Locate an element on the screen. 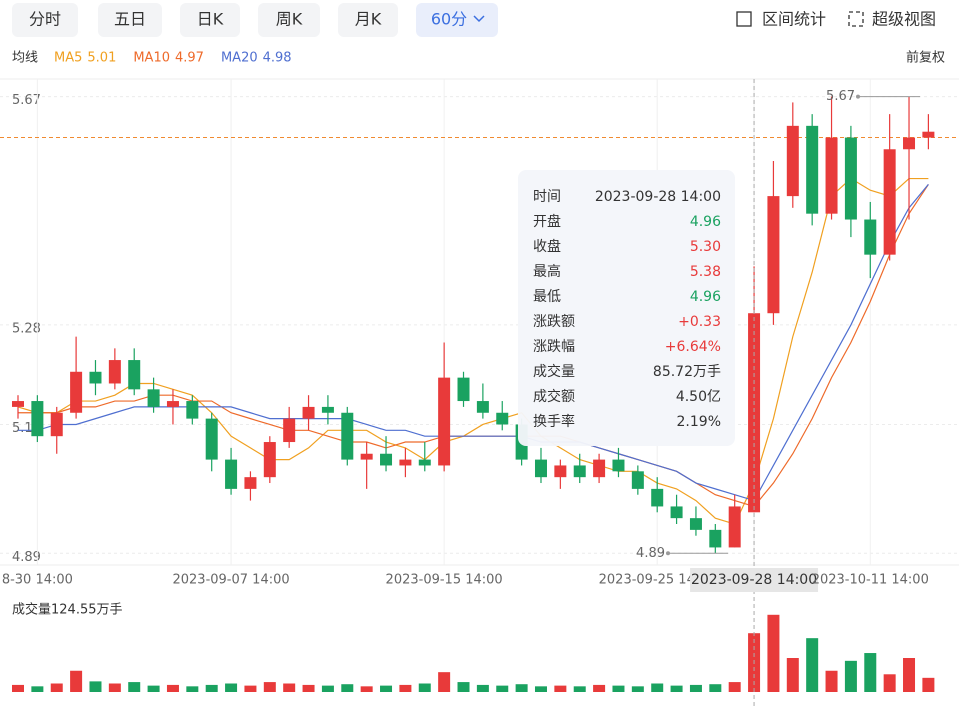 This screenshot has height=710, width=959. tool-label: 超级视图 is located at coordinates (904, 19).